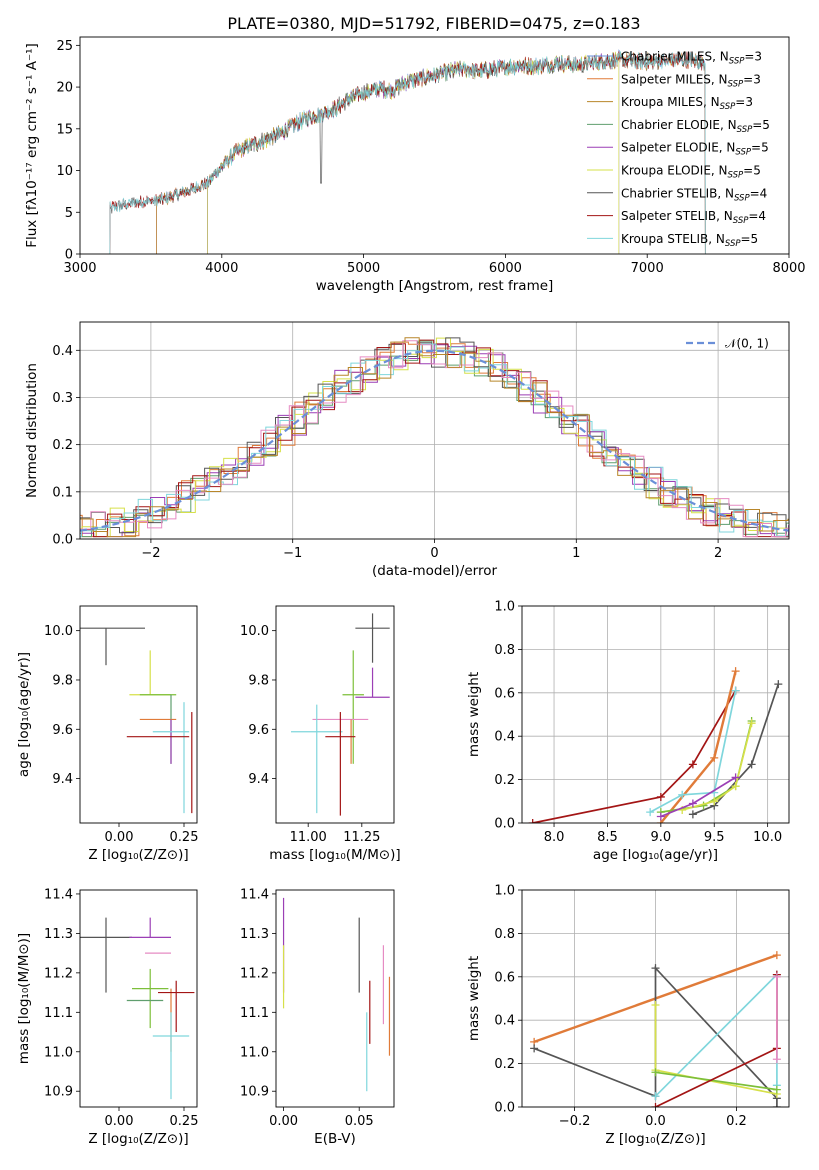  What do you see at coordinates (64, 88) in the screenshot?
I see `y-tick-label: 20` at bounding box center [64, 88].